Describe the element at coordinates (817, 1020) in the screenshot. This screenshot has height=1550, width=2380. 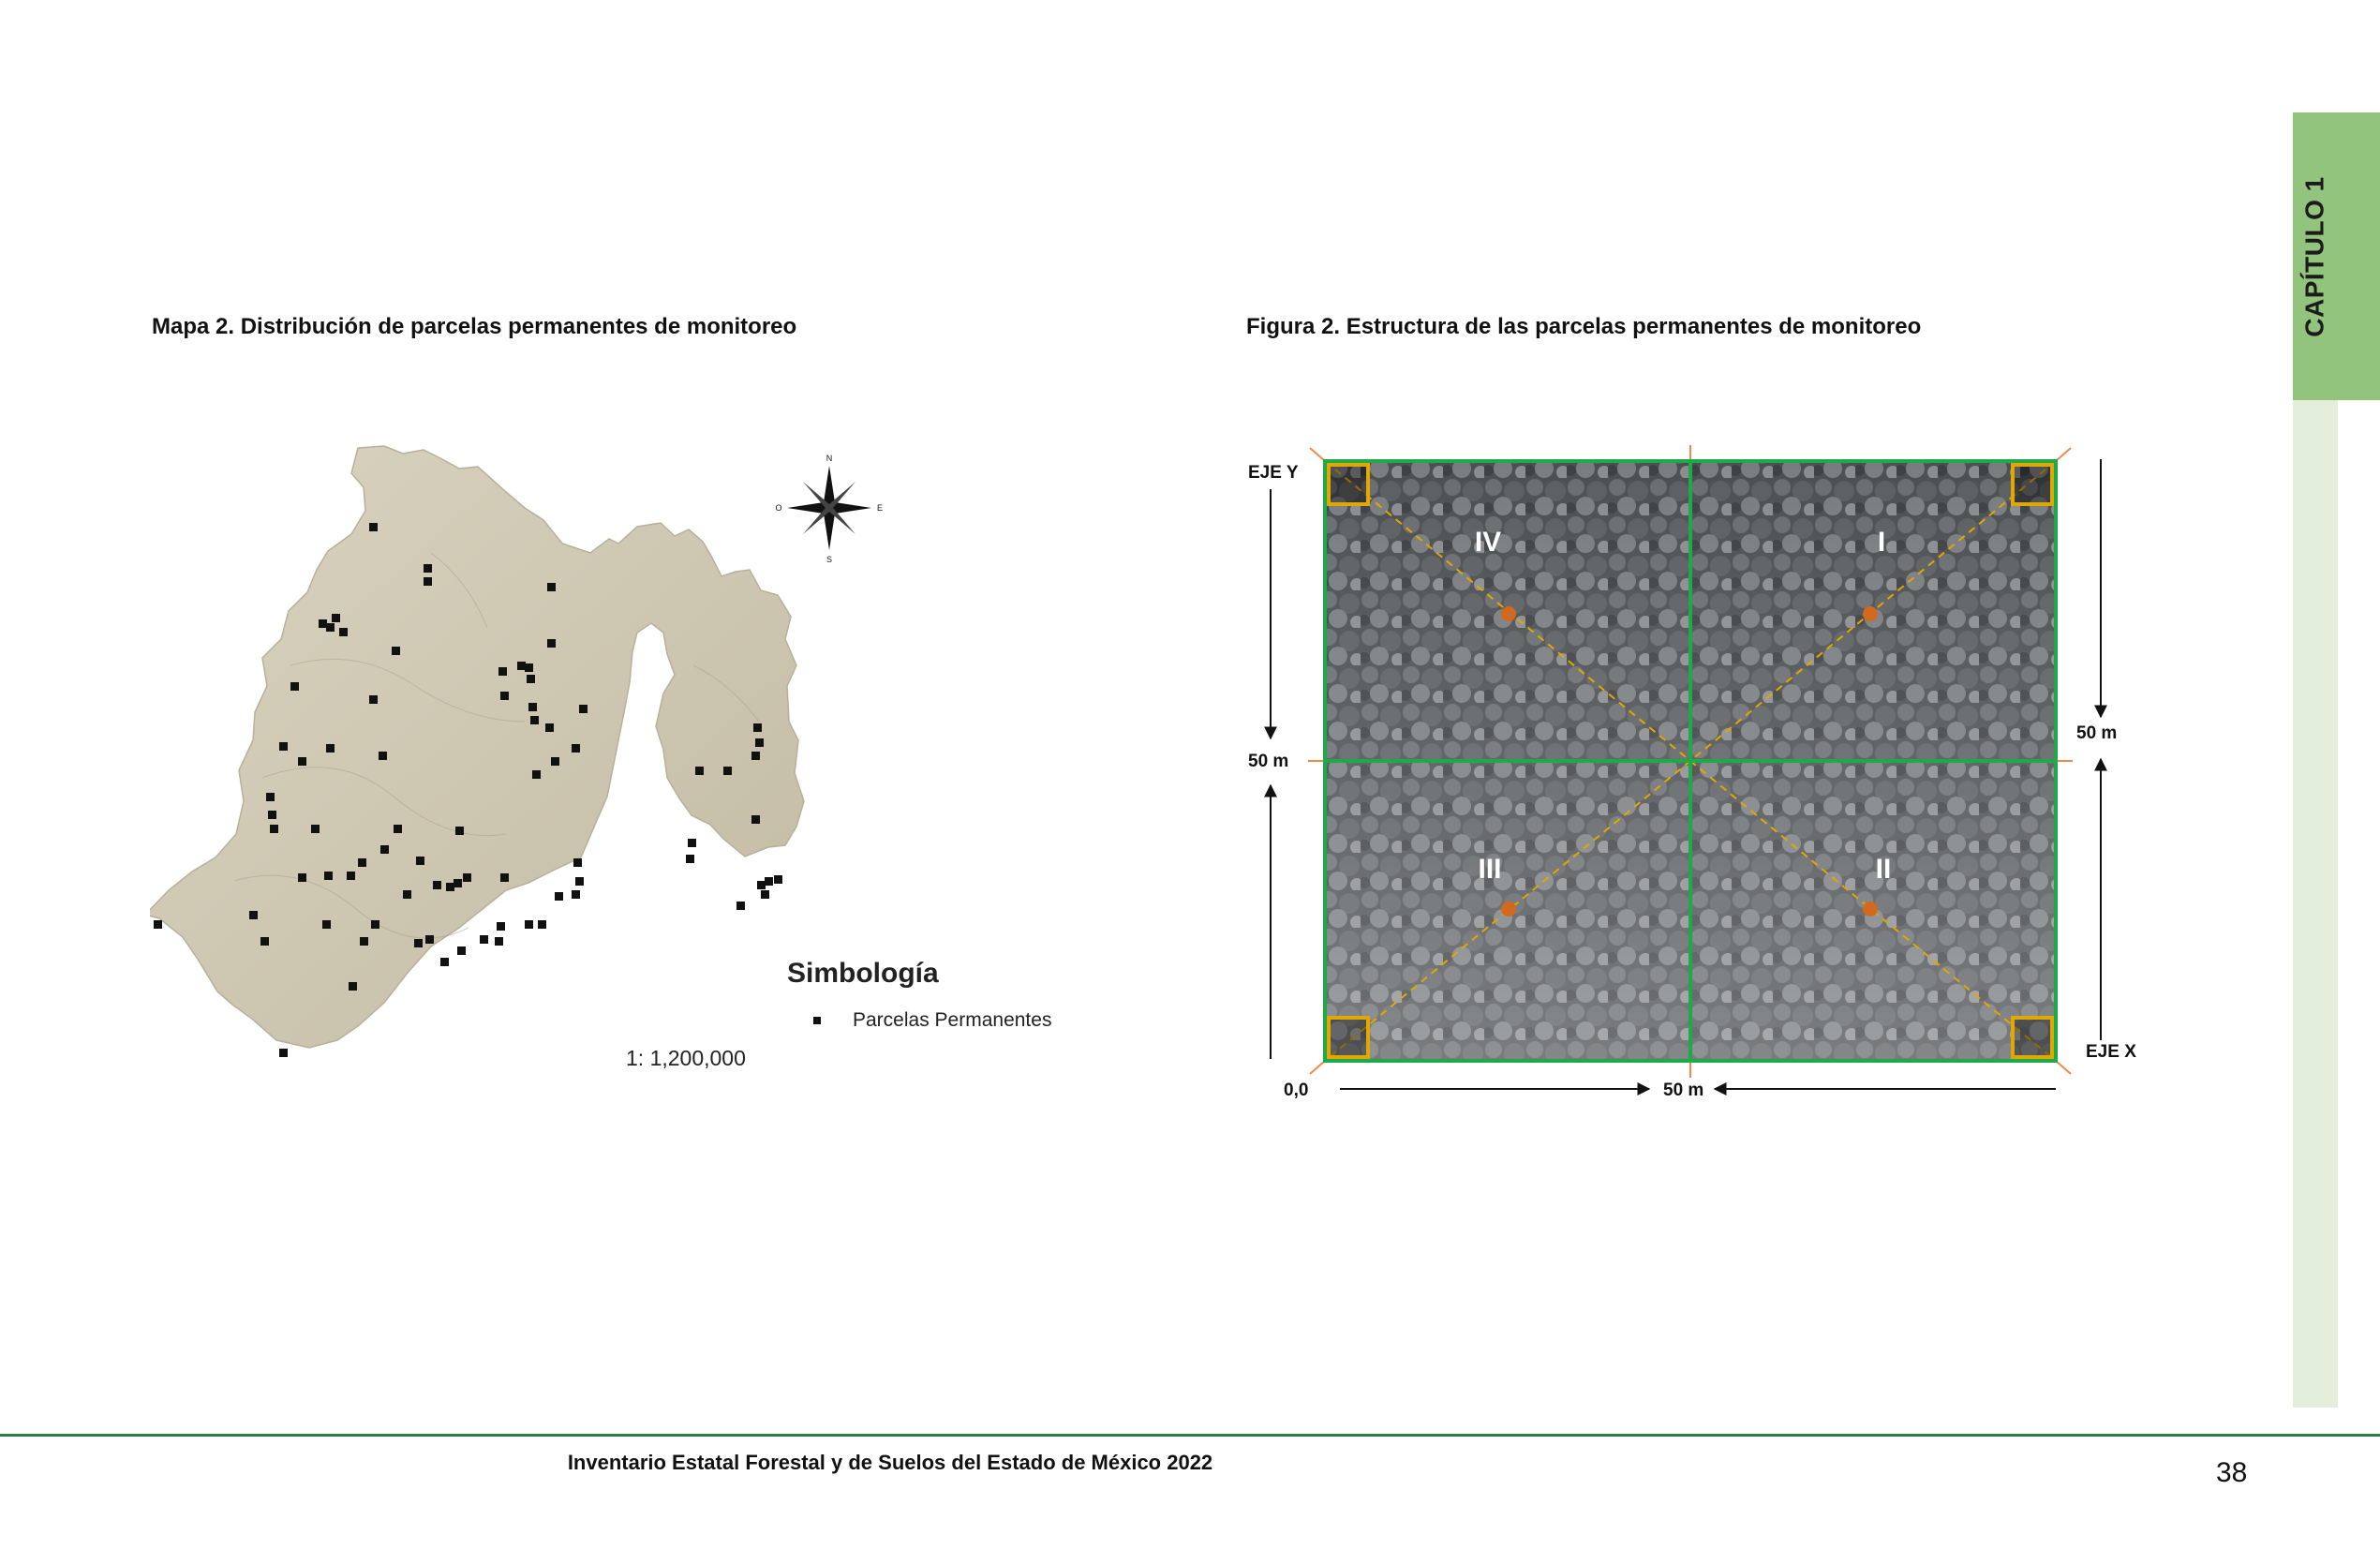
I see `legend-marker` at that location.